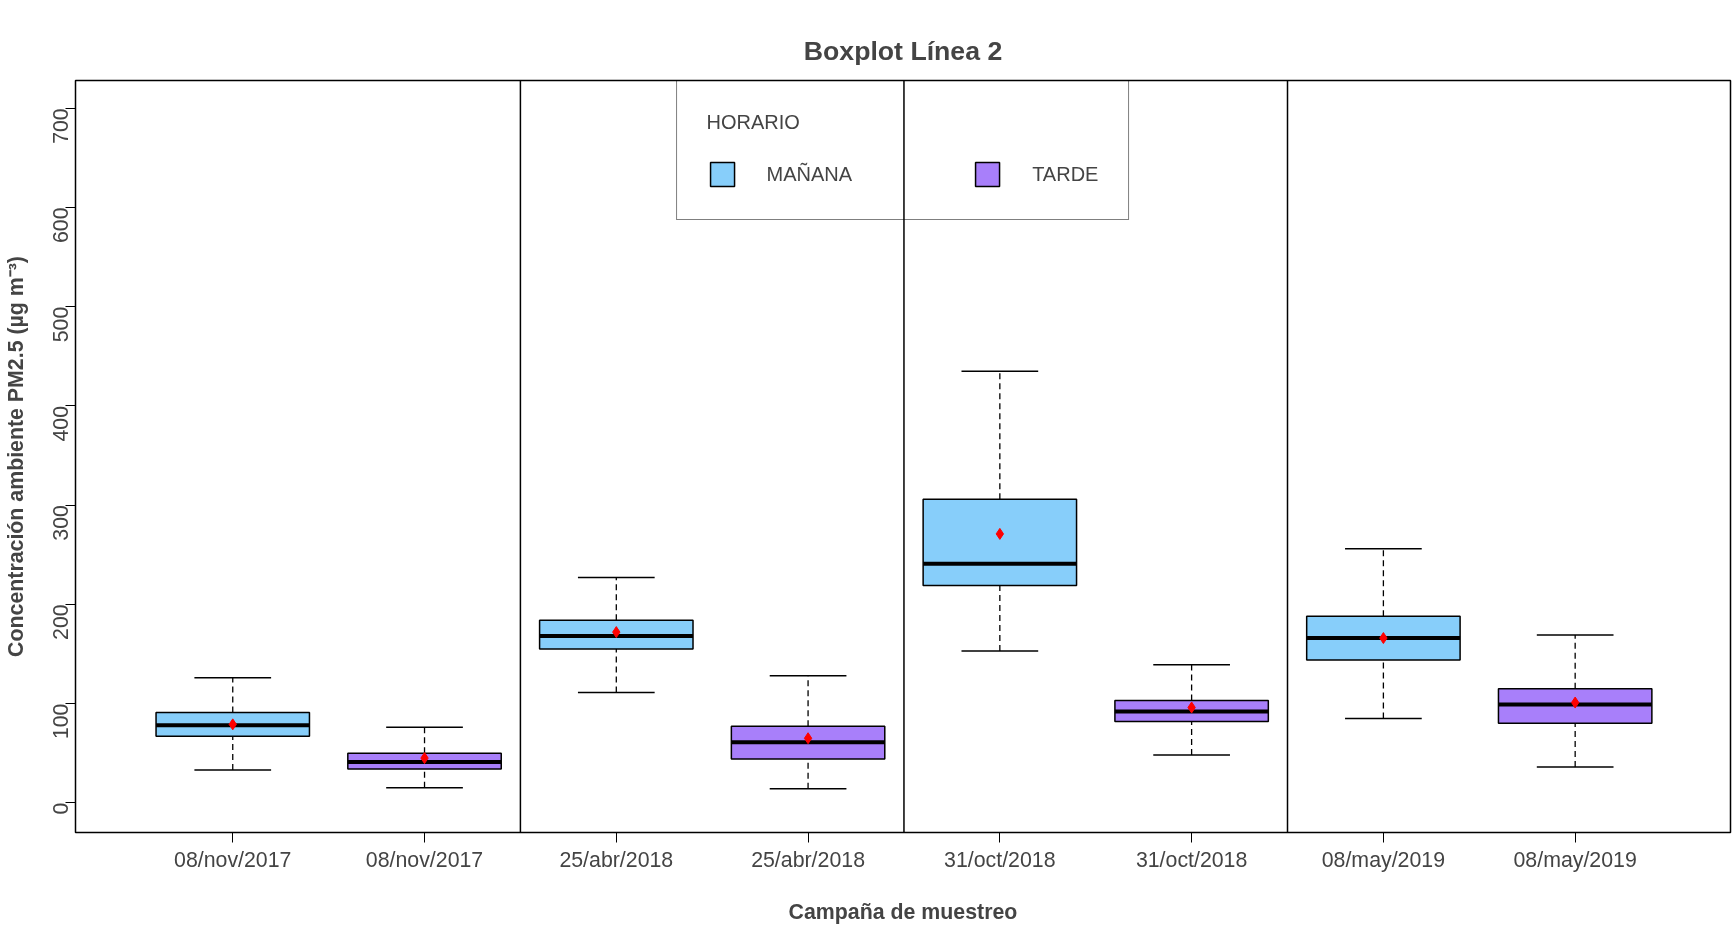 This screenshot has width=1736, height=932. I want to click on y-tick-label: 500, so click(61, 324).